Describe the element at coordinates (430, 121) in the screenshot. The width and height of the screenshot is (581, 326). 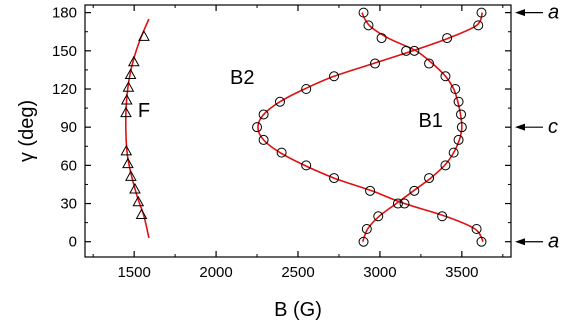
I see `curve-label: B1` at that location.